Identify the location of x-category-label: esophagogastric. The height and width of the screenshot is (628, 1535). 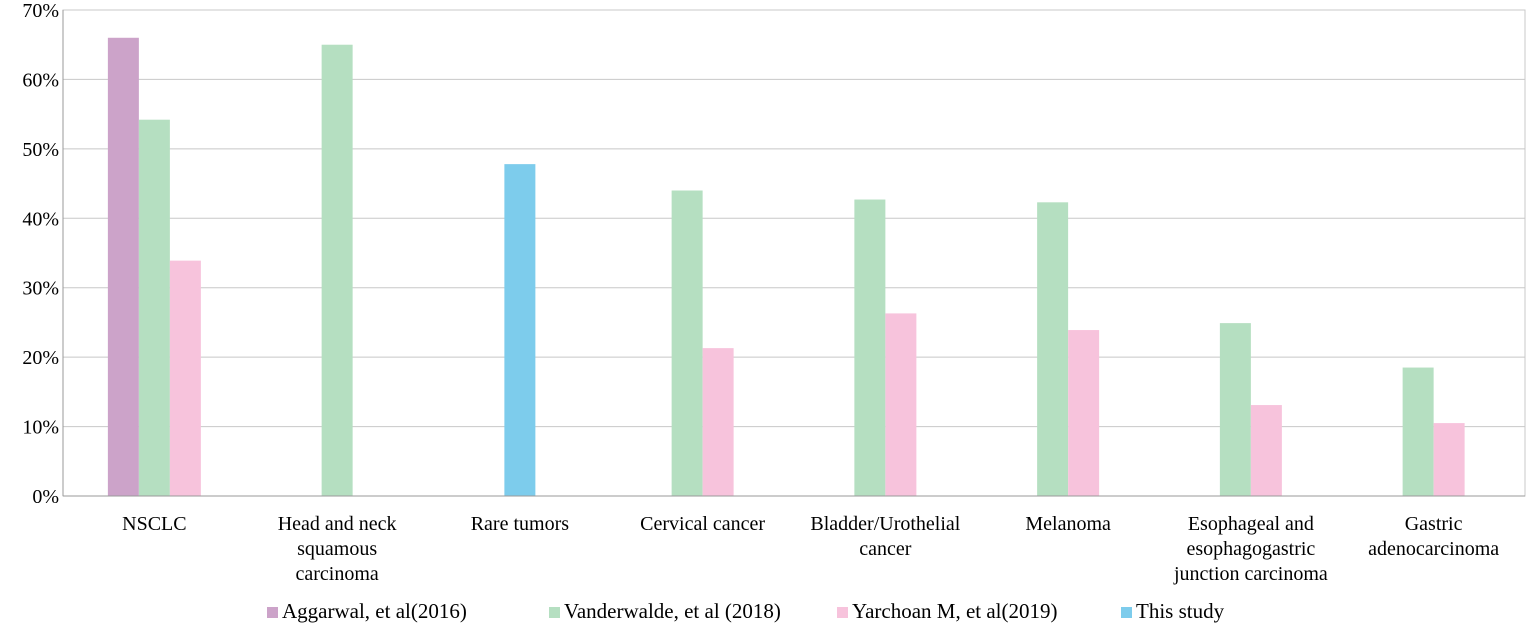
(1250, 549).